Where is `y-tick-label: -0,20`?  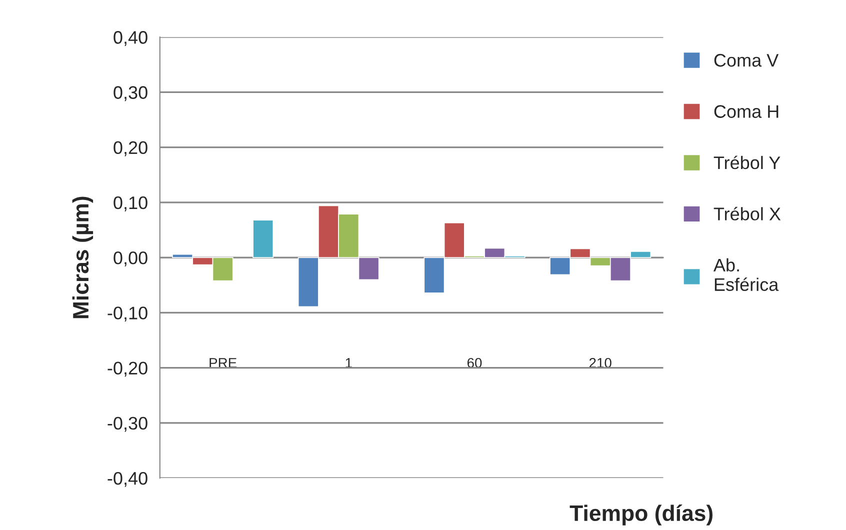 y-tick-label: -0,20 is located at coordinates (128, 369).